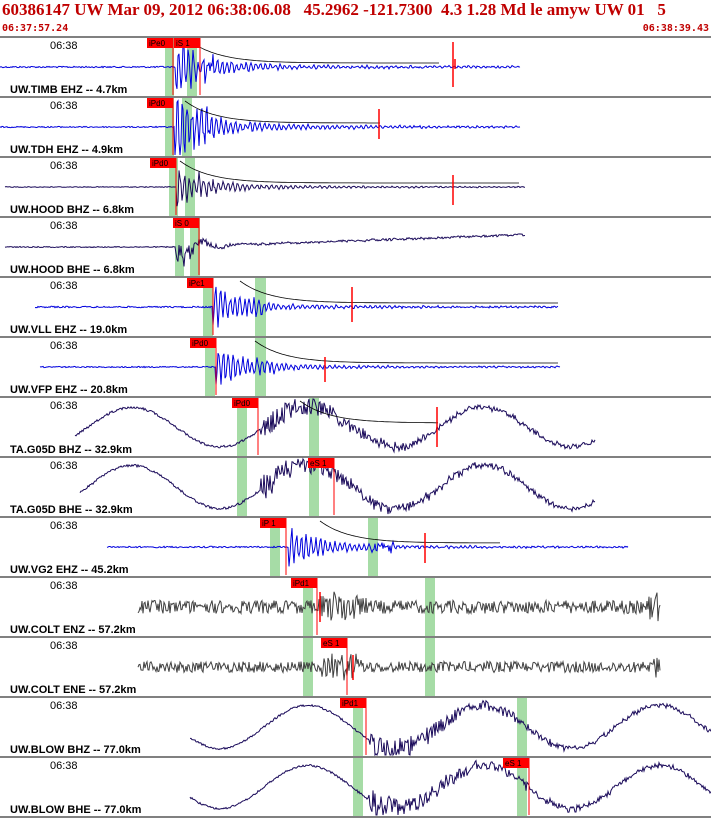 The height and width of the screenshot is (818, 711). What do you see at coordinates (69, 390) in the screenshot?
I see `station-label: UW.VFP EHZ -- 20.8km` at bounding box center [69, 390].